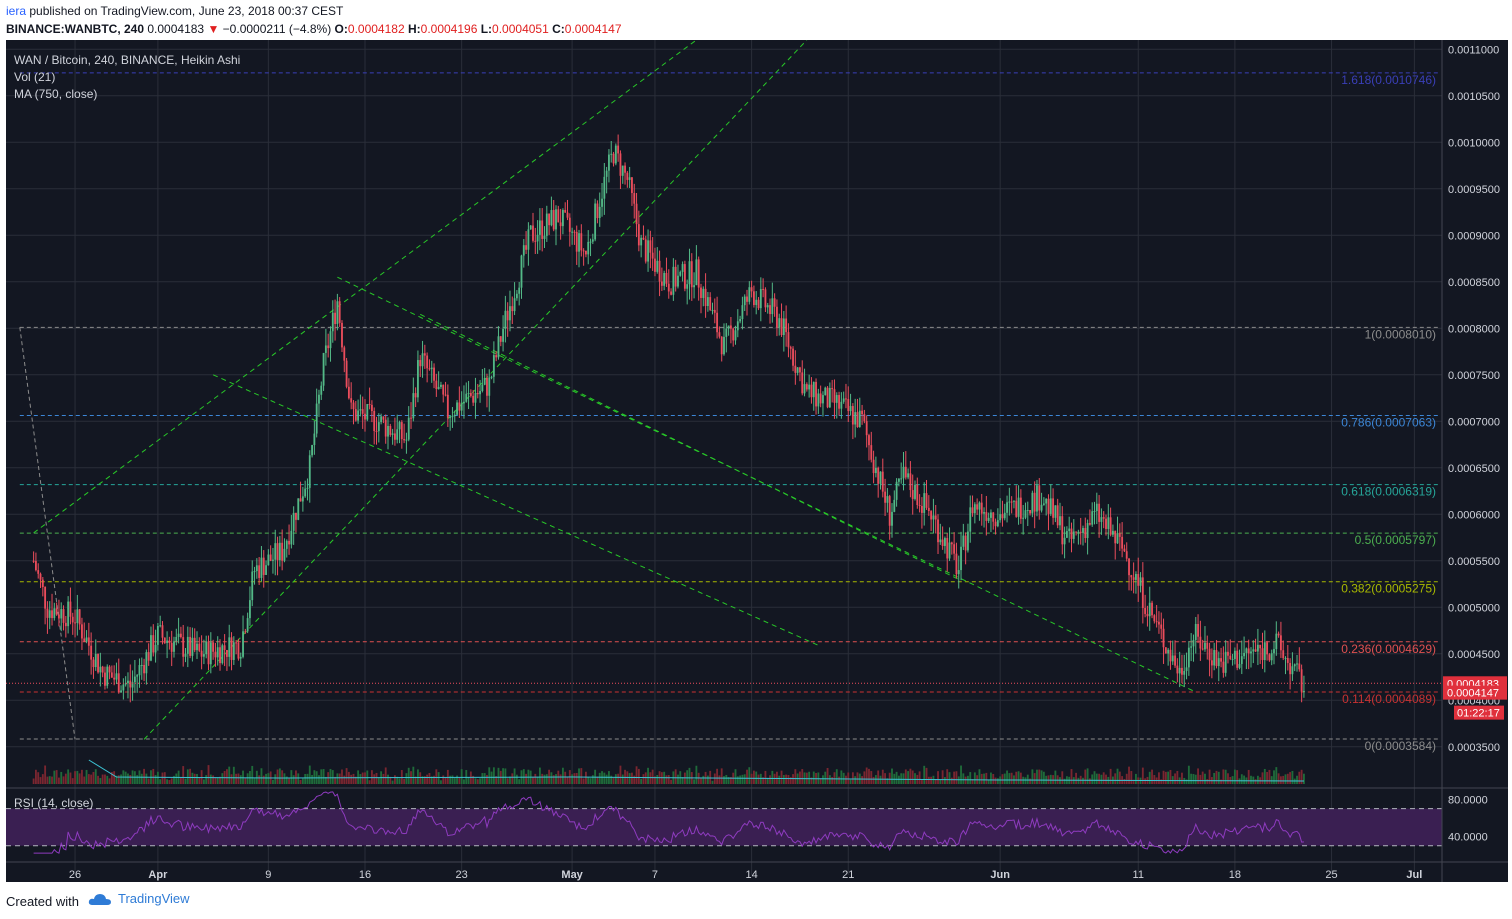  I want to click on price-tick-label: 0.0008500, so click(1474, 283).